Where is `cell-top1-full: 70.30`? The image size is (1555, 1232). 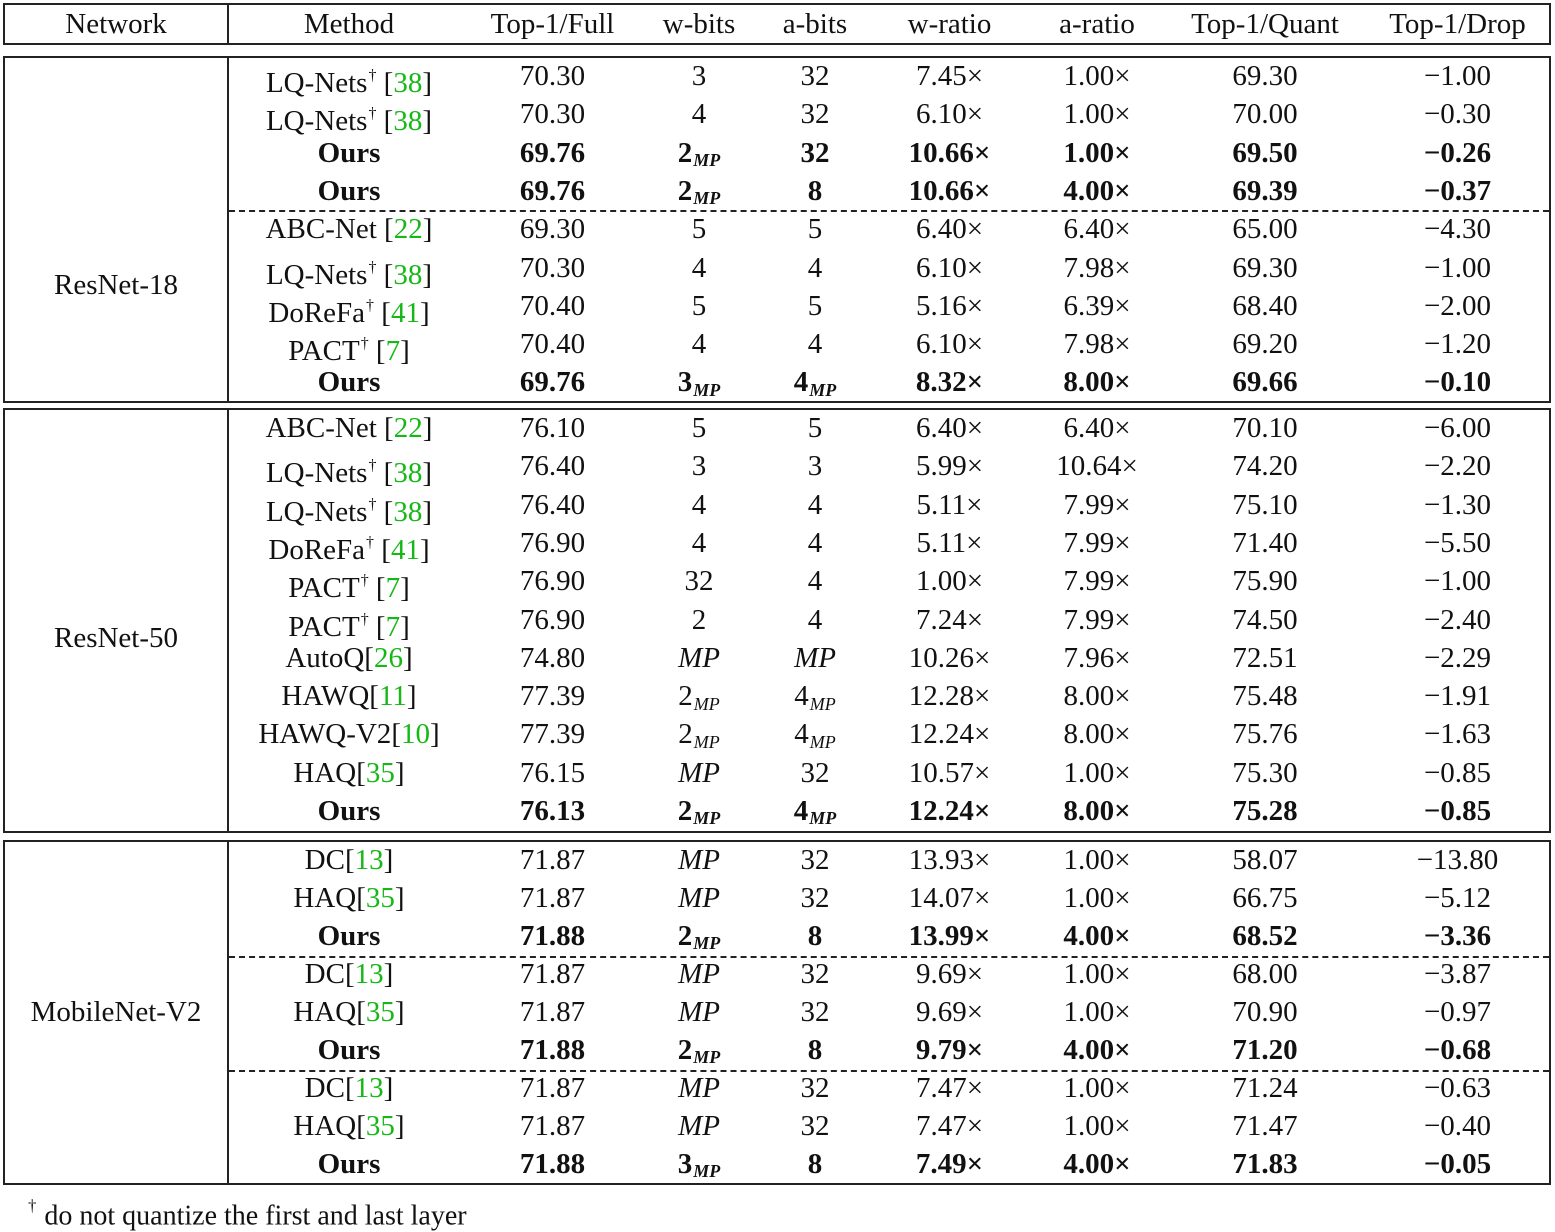
cell-top1-full: 70.30 is located at coordinates (552, 268).